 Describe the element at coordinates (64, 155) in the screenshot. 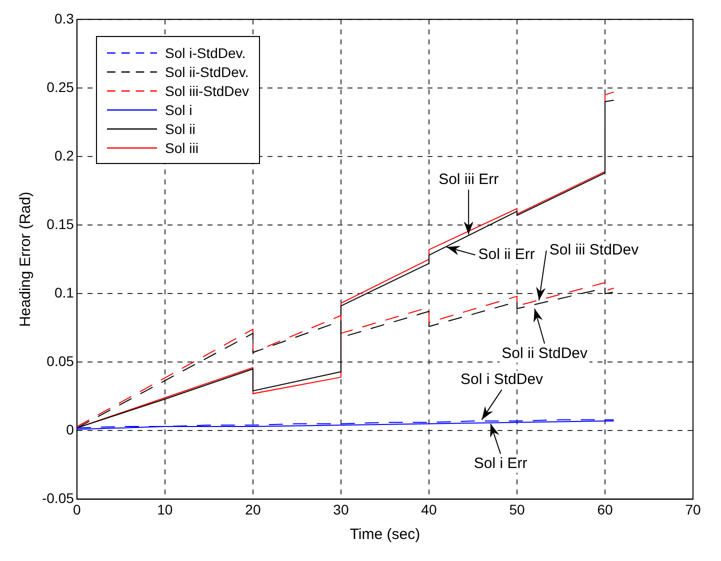

I see `y-tick-label: 0.2` at that location.